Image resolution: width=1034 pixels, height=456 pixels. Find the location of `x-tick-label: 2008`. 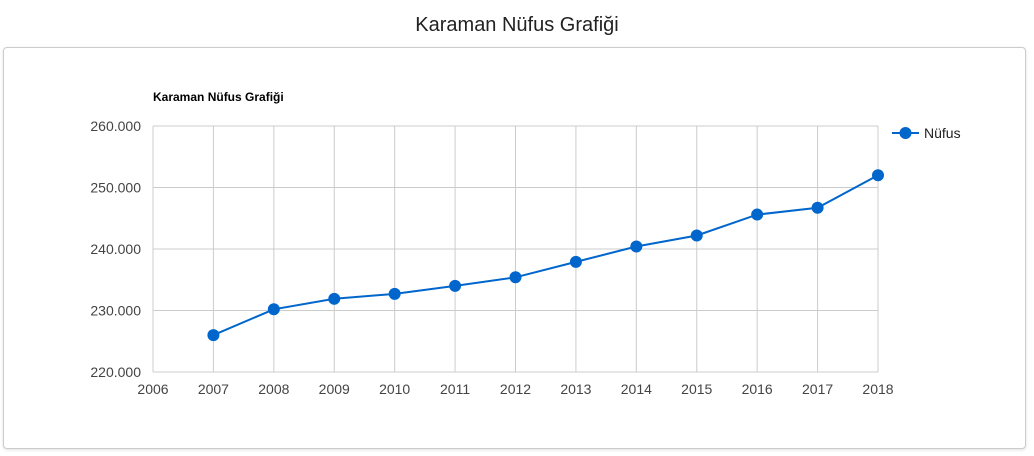

x-tick-label: 2008 is located at coordinates (273, 389).